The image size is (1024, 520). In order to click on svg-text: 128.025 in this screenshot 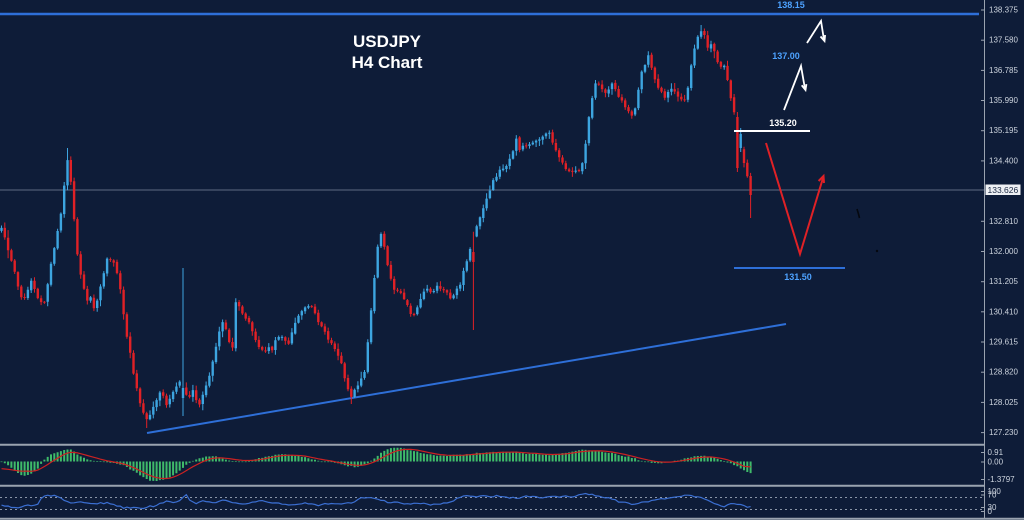, I will do `click(1003, 402)`.